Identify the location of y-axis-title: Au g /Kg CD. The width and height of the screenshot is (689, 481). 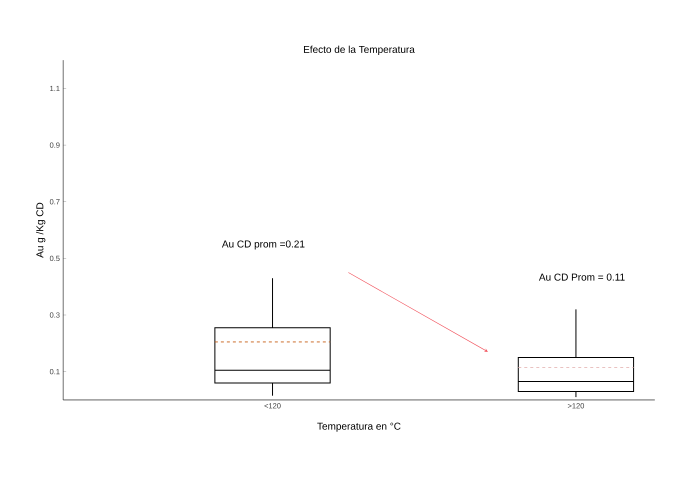
(41, 230).